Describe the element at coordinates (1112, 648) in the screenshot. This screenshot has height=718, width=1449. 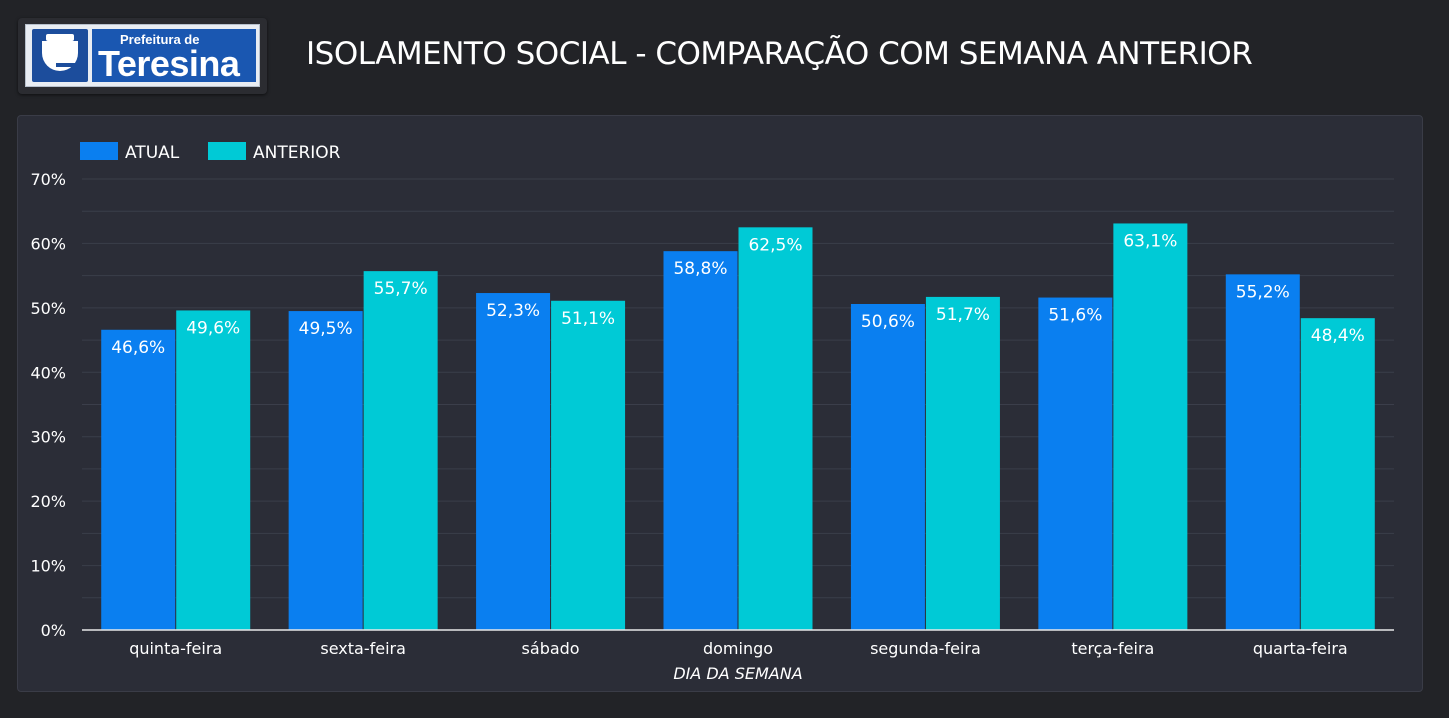
I see `x-tick-label: terça-feira` at that location.